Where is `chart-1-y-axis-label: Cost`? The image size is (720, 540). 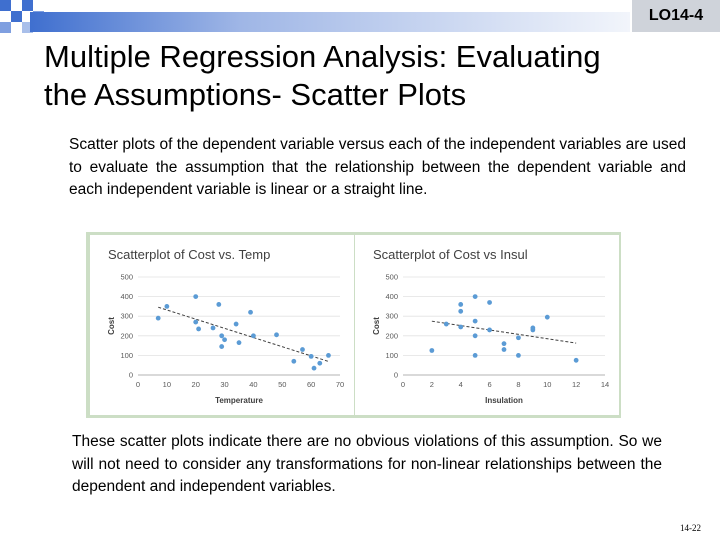 chart-1-y-axis-label: Cost is located at coordinates (376, 326).